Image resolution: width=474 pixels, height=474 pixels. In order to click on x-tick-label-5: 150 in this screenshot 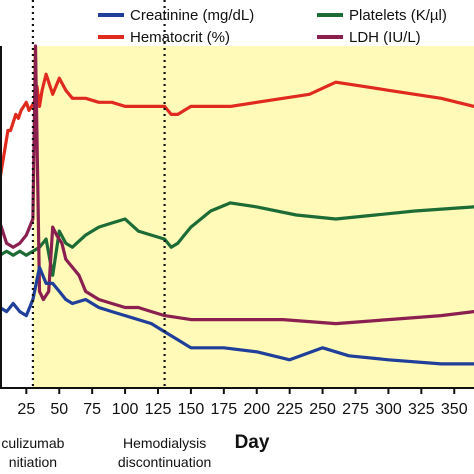, I will do `click(191, 409)`.